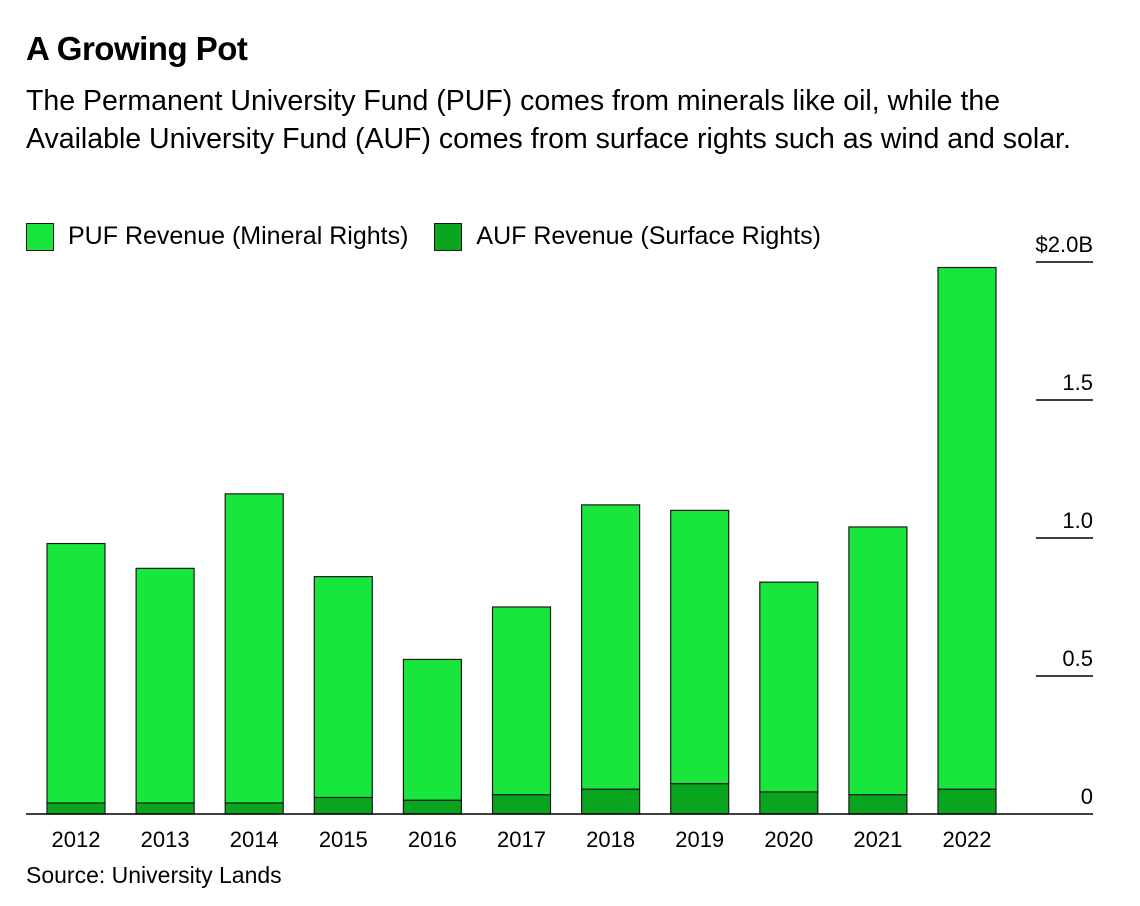 This screenshot has width=1140, height=906. What do you see at coordinates (878, 661) in the screenshot?
I see `bar-puf-2021` at bounding box center [878, 661].